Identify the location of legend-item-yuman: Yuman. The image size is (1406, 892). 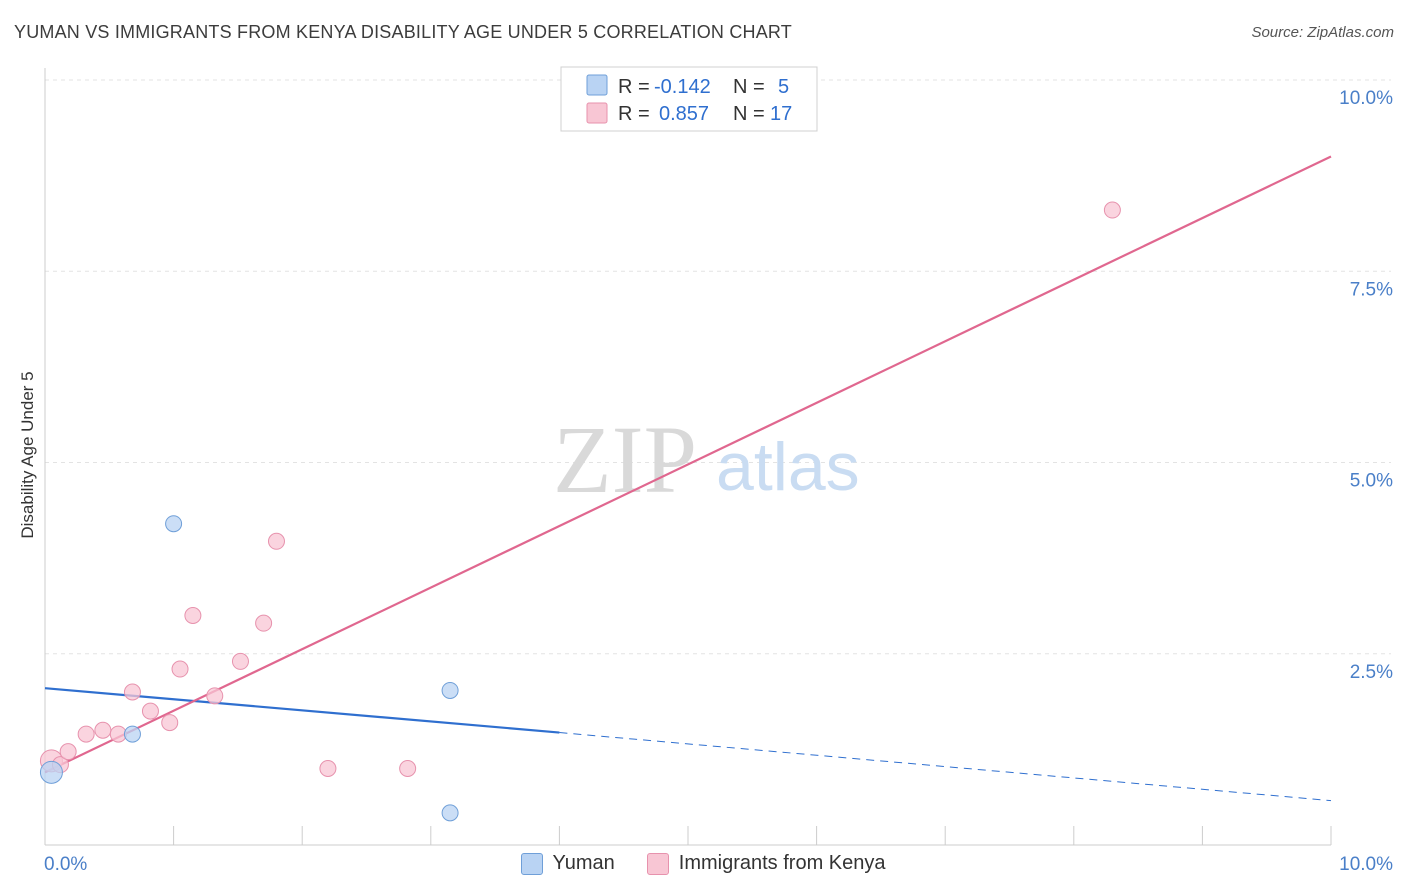
(567, 863).